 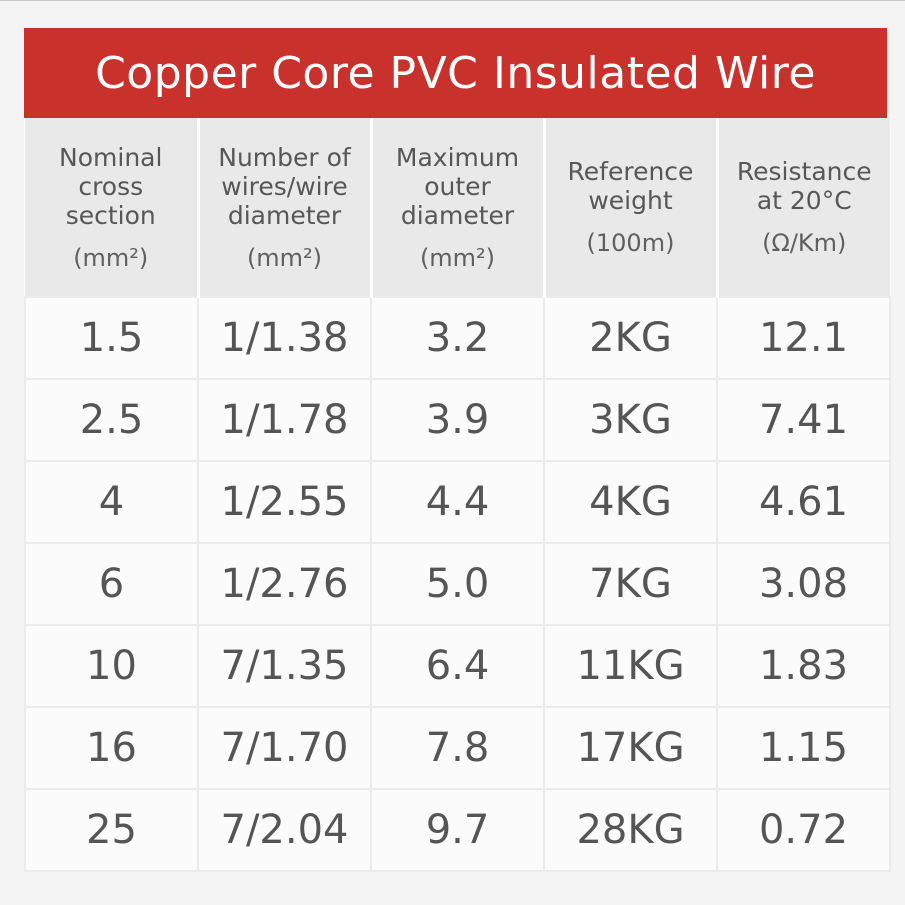 I want to click on header-max-outer-diameter: Maximum outer diameter (mm²), so click(x=457, y=207).